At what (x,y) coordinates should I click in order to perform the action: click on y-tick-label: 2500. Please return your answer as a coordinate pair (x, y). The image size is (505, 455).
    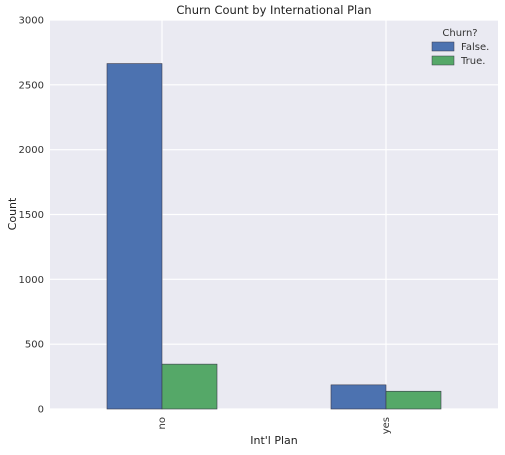
    Looking at the image, I should click on (31, 85).